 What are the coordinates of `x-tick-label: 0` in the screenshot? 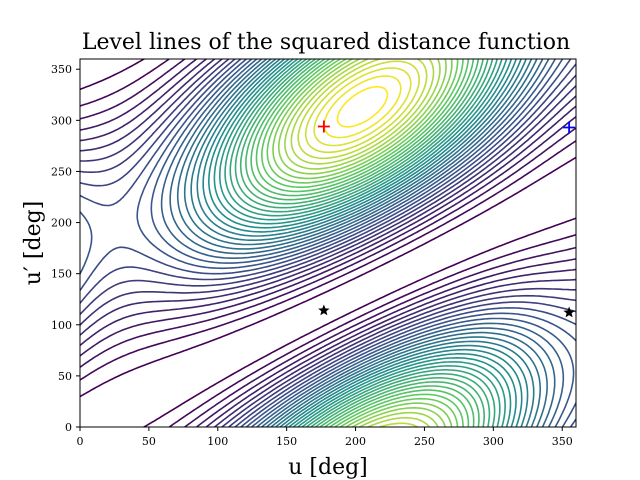 It's located at (80, 441).